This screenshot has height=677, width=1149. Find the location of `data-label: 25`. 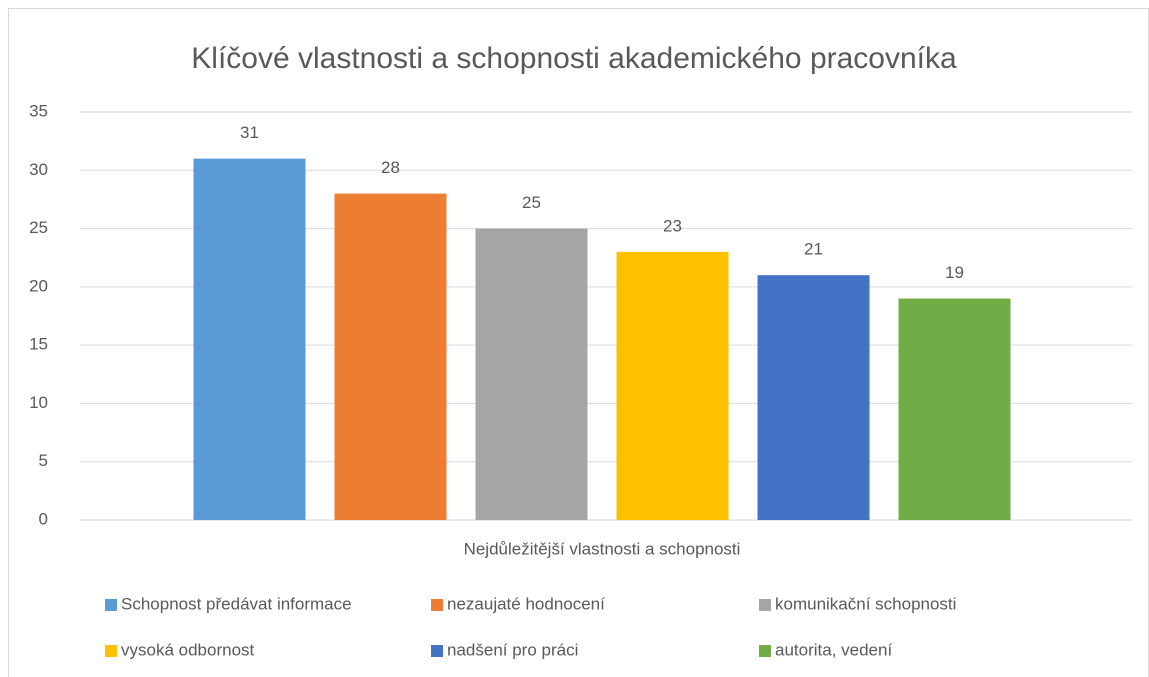

data-label: 25 is located at coordinates (531, 202).